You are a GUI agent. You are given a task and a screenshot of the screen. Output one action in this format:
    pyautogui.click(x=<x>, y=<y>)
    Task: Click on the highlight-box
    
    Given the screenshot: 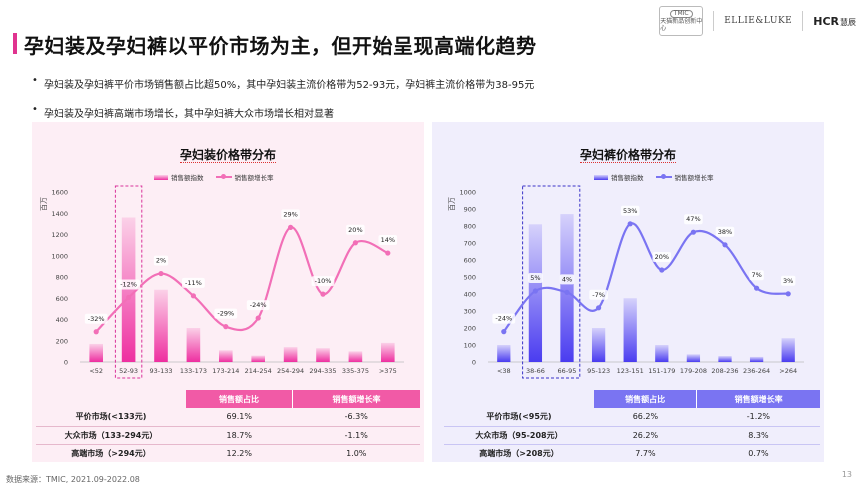 What is the action you would take?
    pyautogui.click(x=551, y=282)
    